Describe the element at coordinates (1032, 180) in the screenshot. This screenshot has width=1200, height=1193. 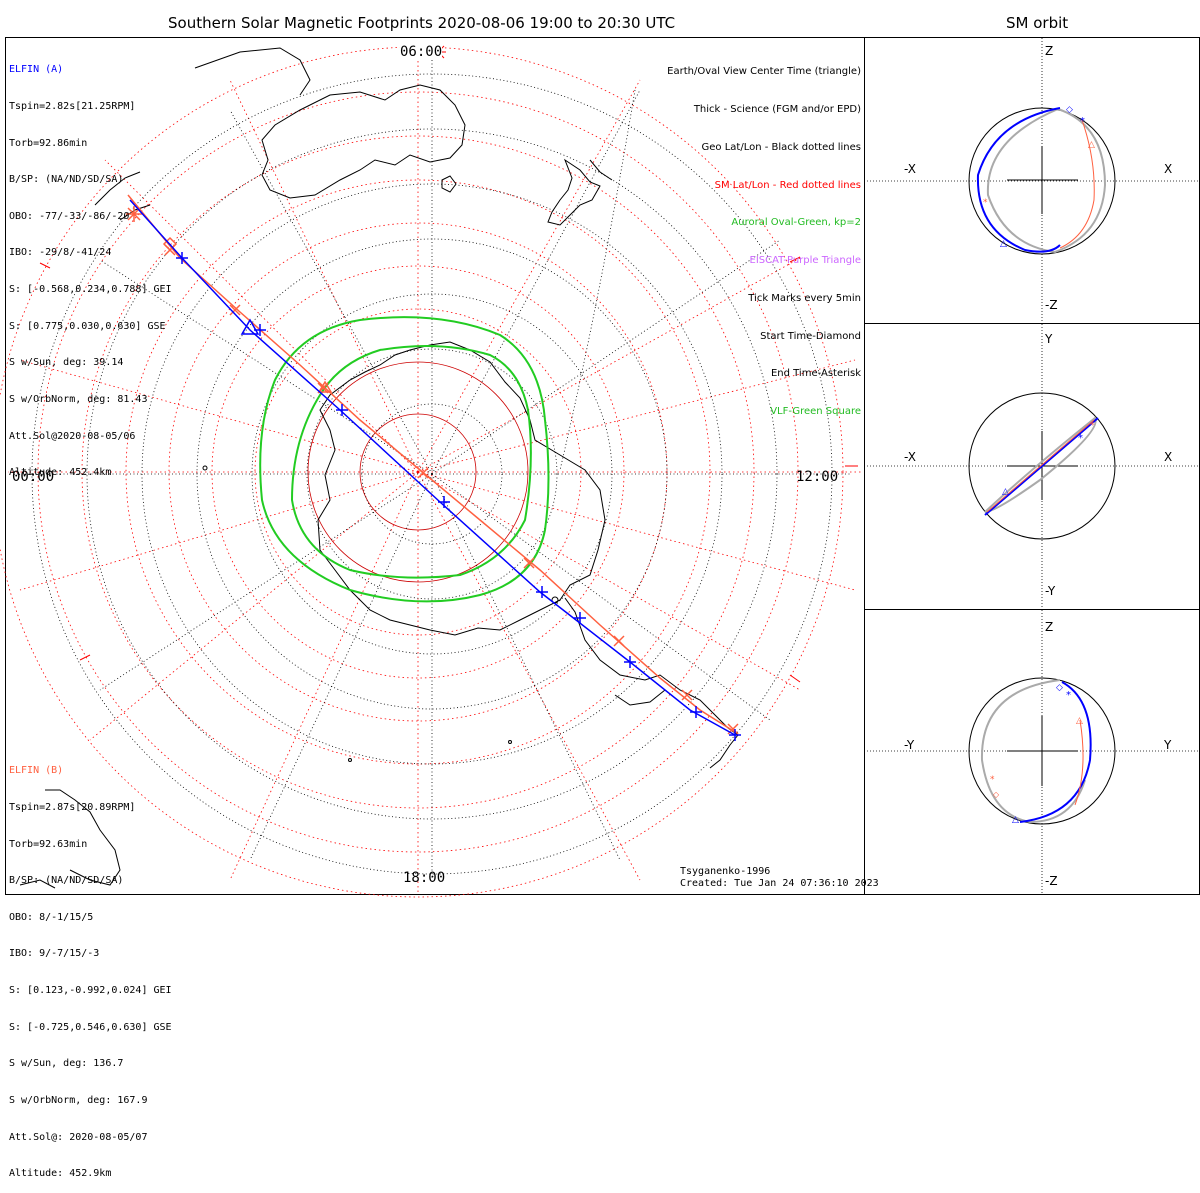
I see `orbit-panel-xz: * ◇ △ * △` at that location.